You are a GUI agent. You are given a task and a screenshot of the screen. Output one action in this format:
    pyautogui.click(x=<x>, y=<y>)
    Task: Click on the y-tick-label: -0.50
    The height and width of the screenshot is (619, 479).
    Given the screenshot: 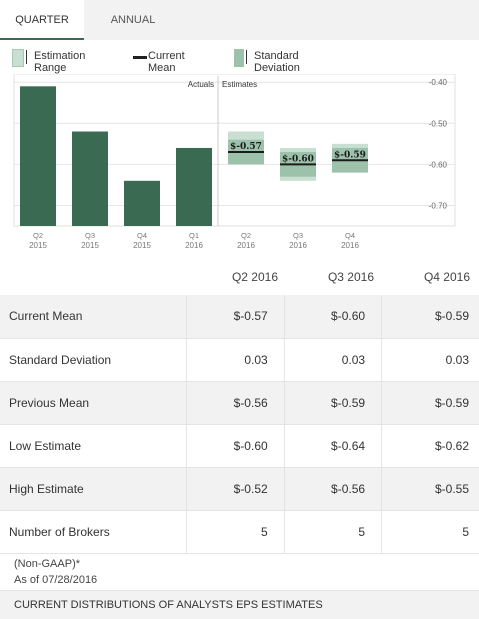 What is the action you would take?
    pyautogui.click(x=438, y=123)
    